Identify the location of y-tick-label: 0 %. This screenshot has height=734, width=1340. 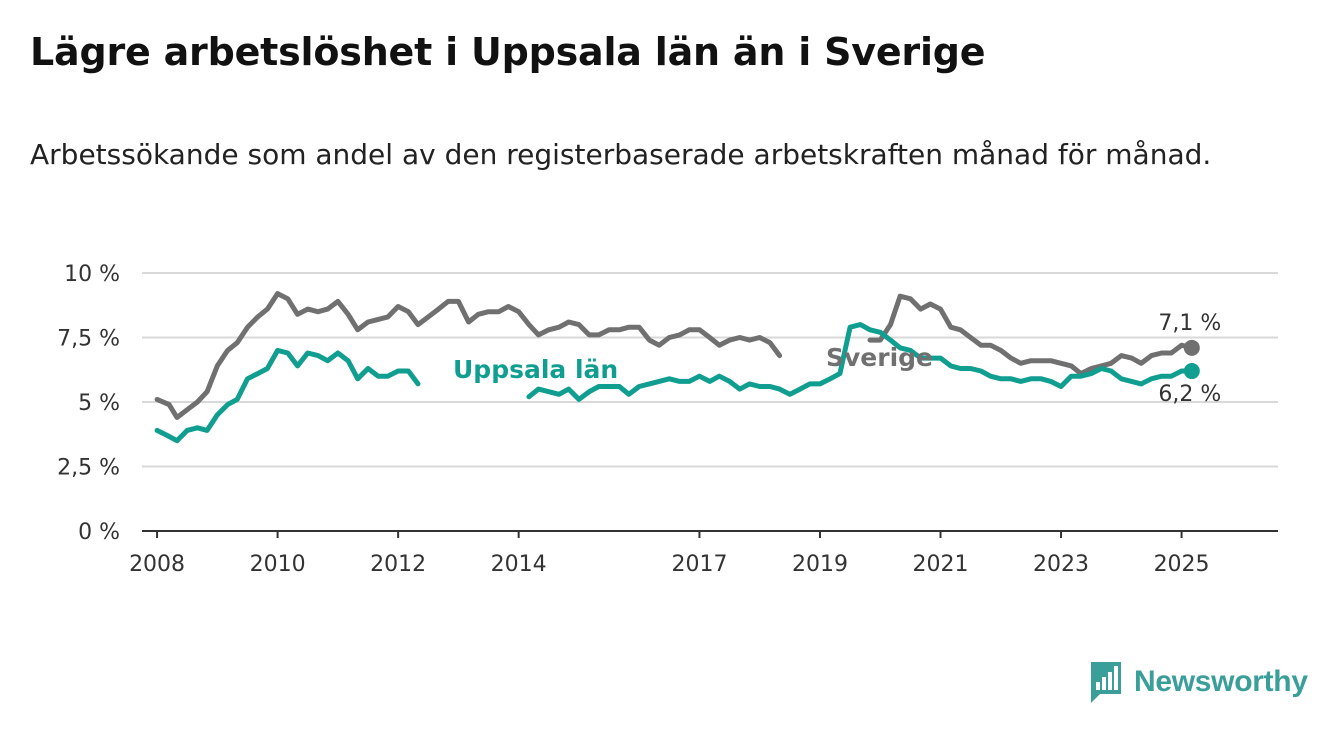
(99, 532).